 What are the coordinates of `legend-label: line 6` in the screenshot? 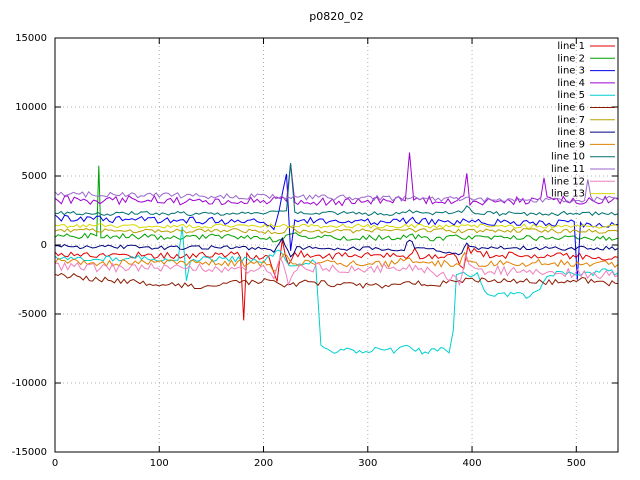 It's located at (571, 108).